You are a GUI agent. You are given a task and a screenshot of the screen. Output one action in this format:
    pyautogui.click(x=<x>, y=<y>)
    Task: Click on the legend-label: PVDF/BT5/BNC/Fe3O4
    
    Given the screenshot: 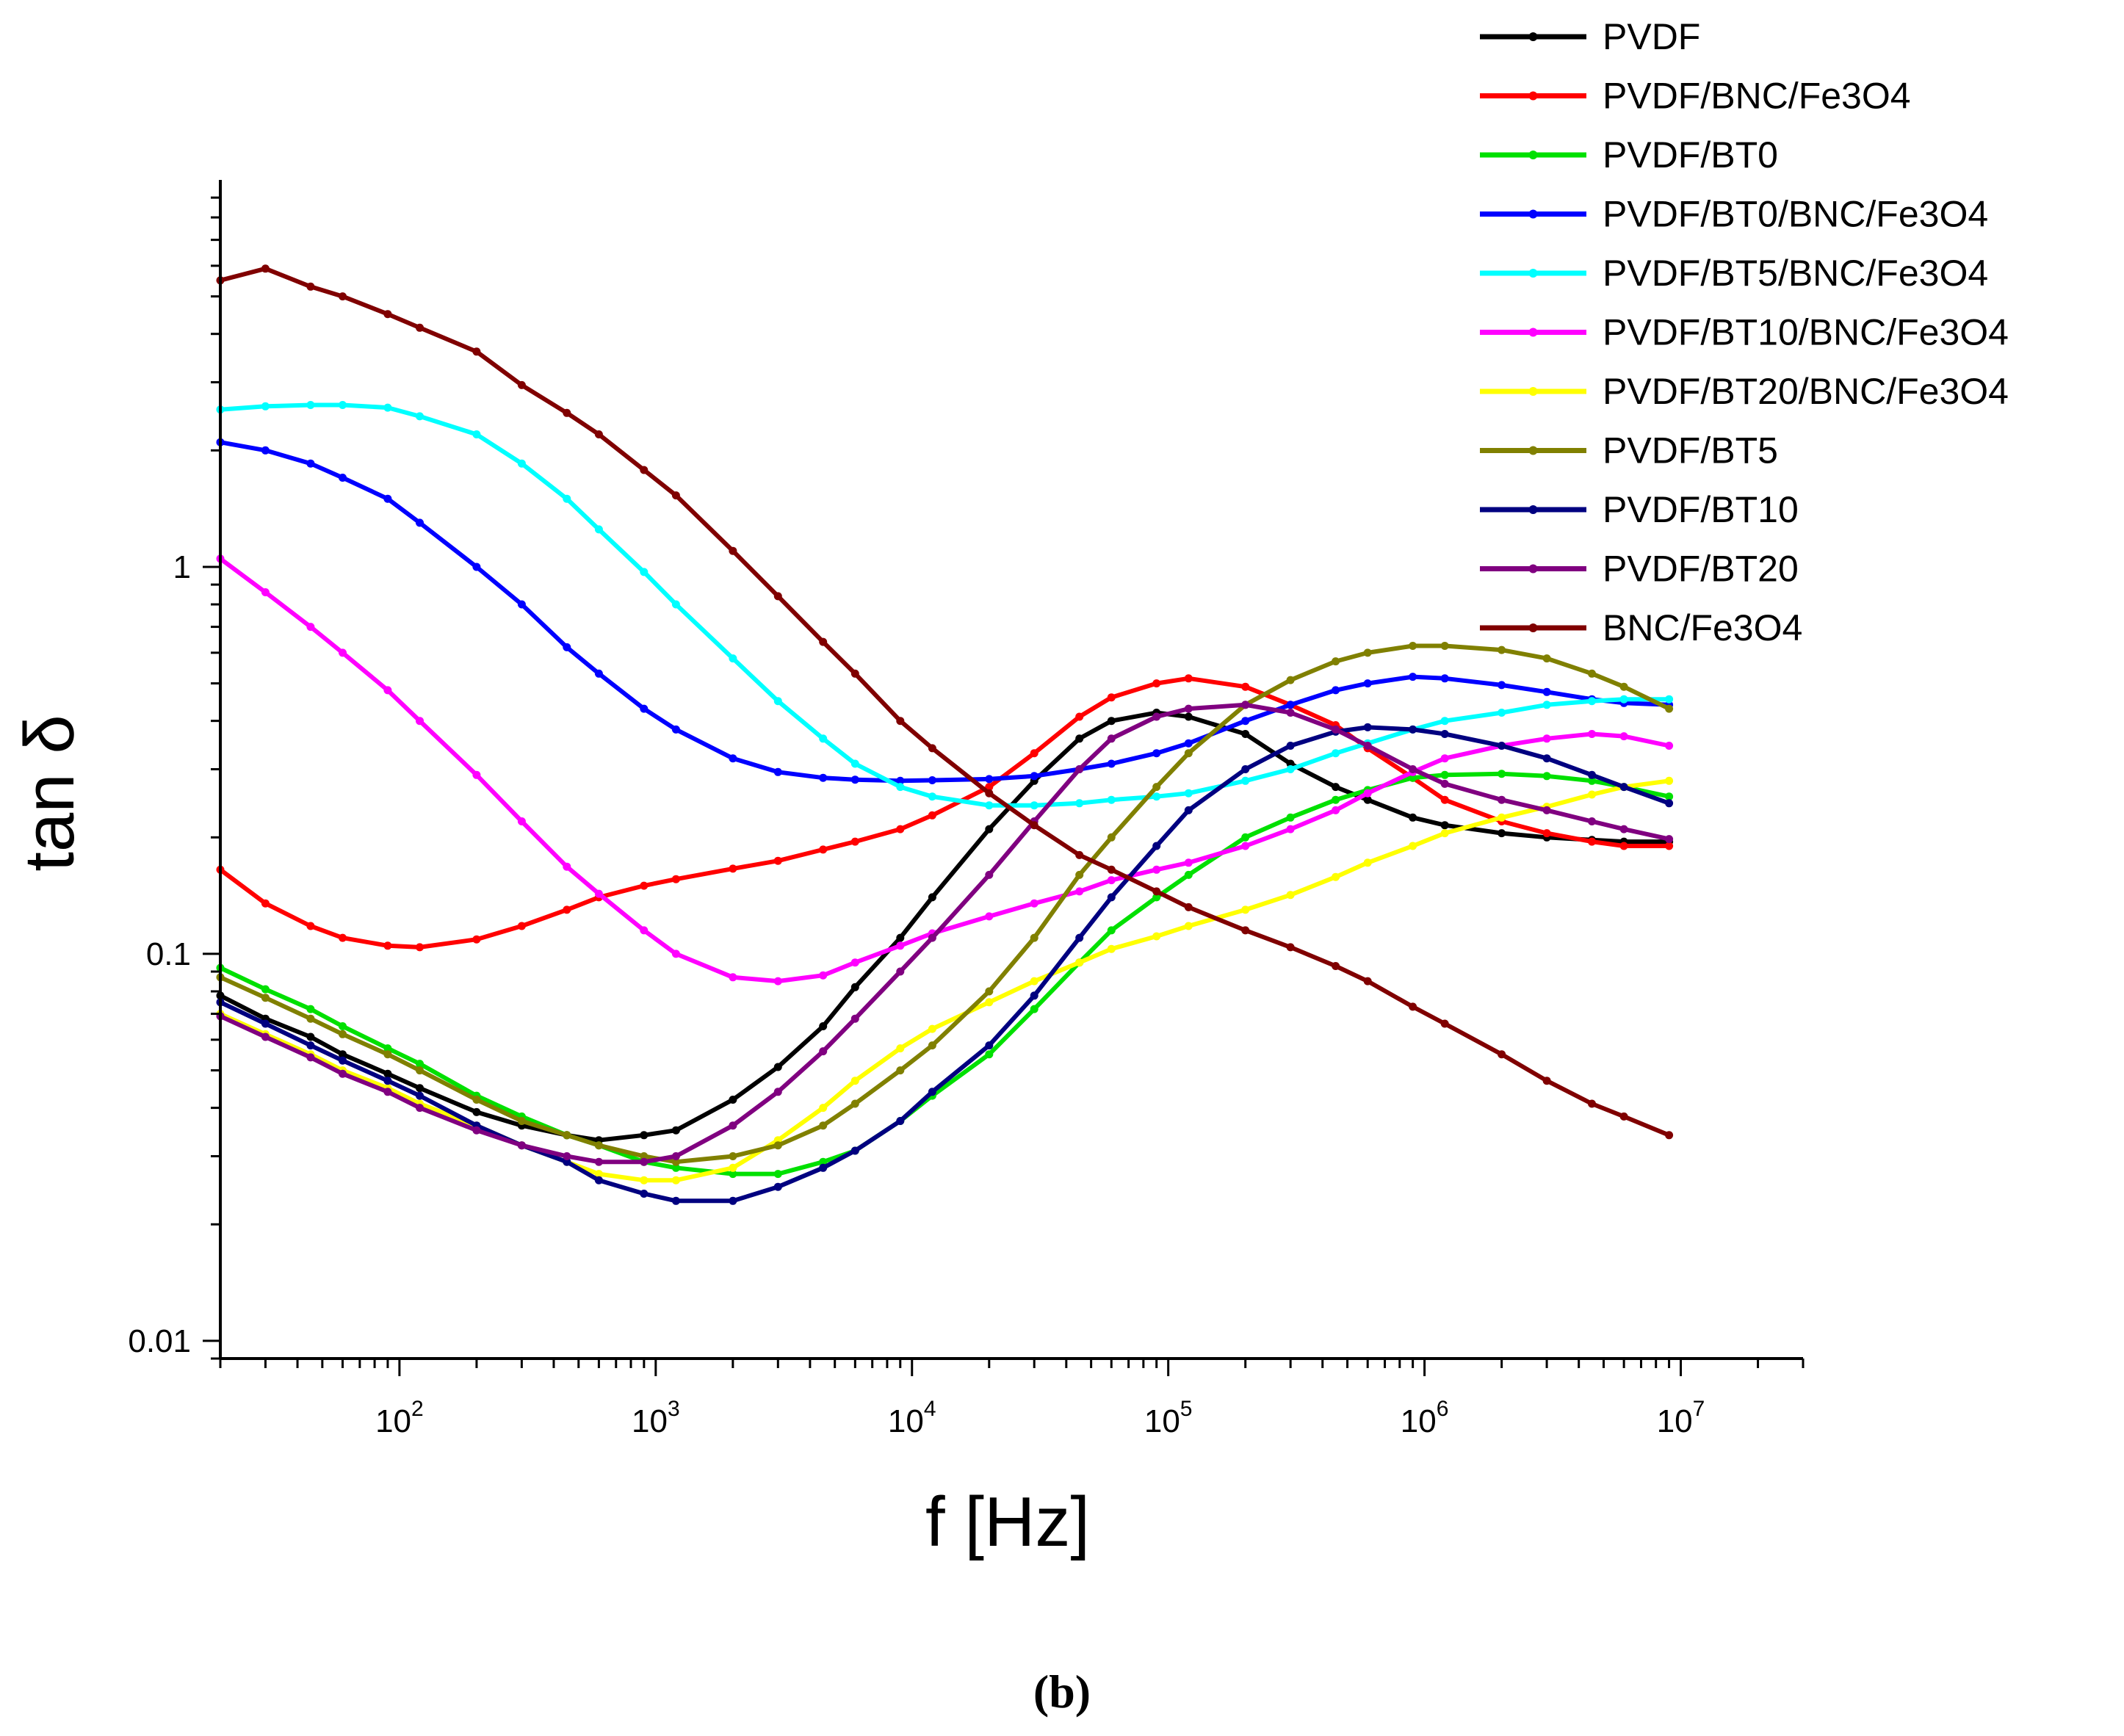 What is the action you would take?
    pyautogui.click(x=1795, y=273)
    